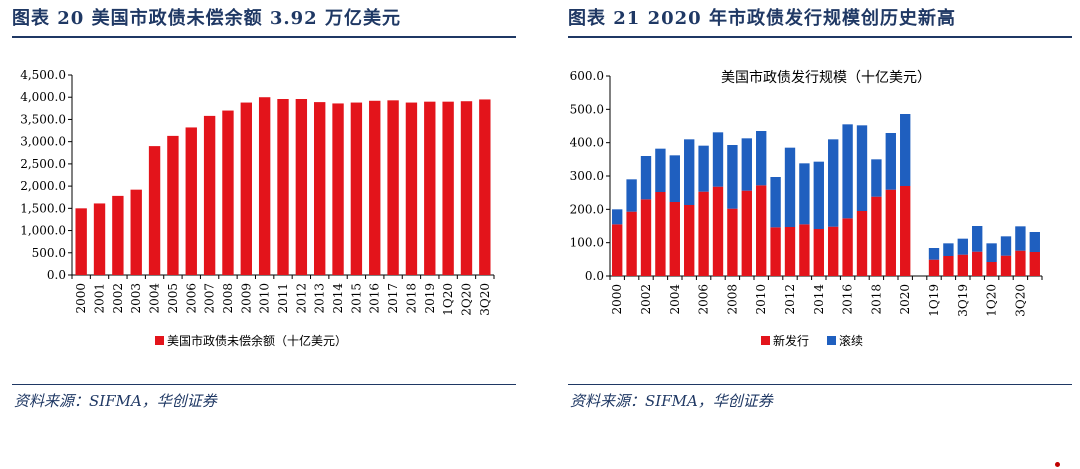  What do you see at coordinates (587, 143) in the screenshot?
I see `y-tick-label: 400.0` at bounding box center [587, 143].